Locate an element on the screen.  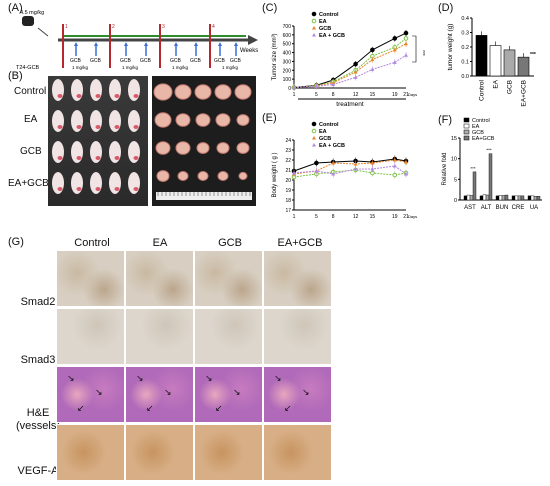
tile-he-1: ↘ ↘ ↙ is located at coordinates (159, 394).